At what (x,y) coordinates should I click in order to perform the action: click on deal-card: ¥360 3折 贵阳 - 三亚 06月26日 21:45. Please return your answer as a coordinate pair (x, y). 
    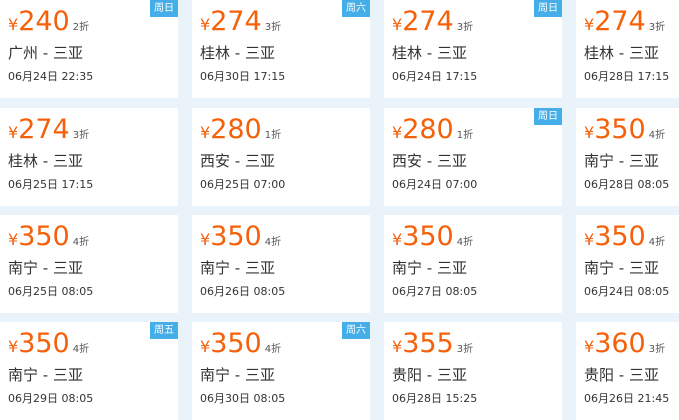
    Looking at the image, I should click on (627, 371).